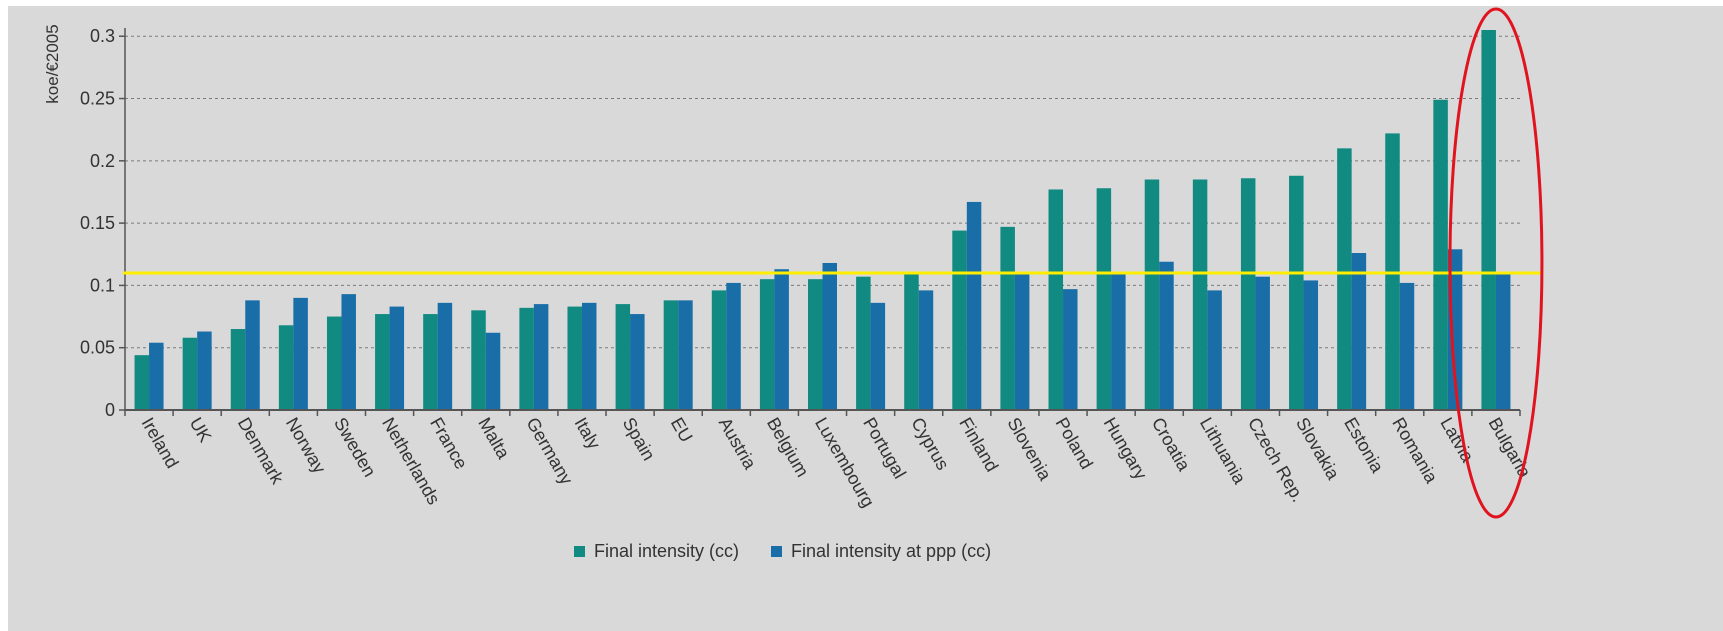  I want to click on x-tick-label: Poland, so click(1074, 443).